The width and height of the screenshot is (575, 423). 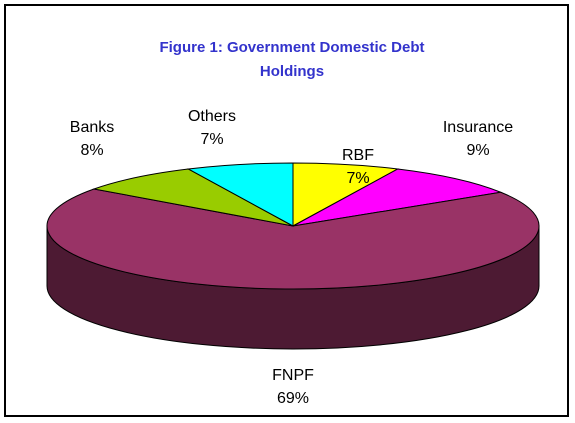 What do you see at coordinates (91, 150) in the screenshot?
I see `slice-value-label: 8%` at bounding box center [91, 150].